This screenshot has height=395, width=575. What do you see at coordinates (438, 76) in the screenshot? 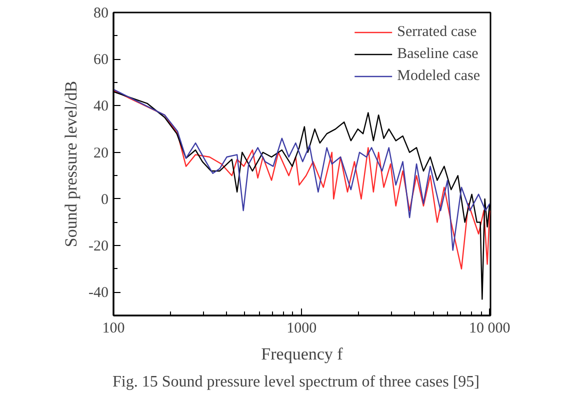
I see `legend-label: Modeled case` at bounding box center [438, 76].